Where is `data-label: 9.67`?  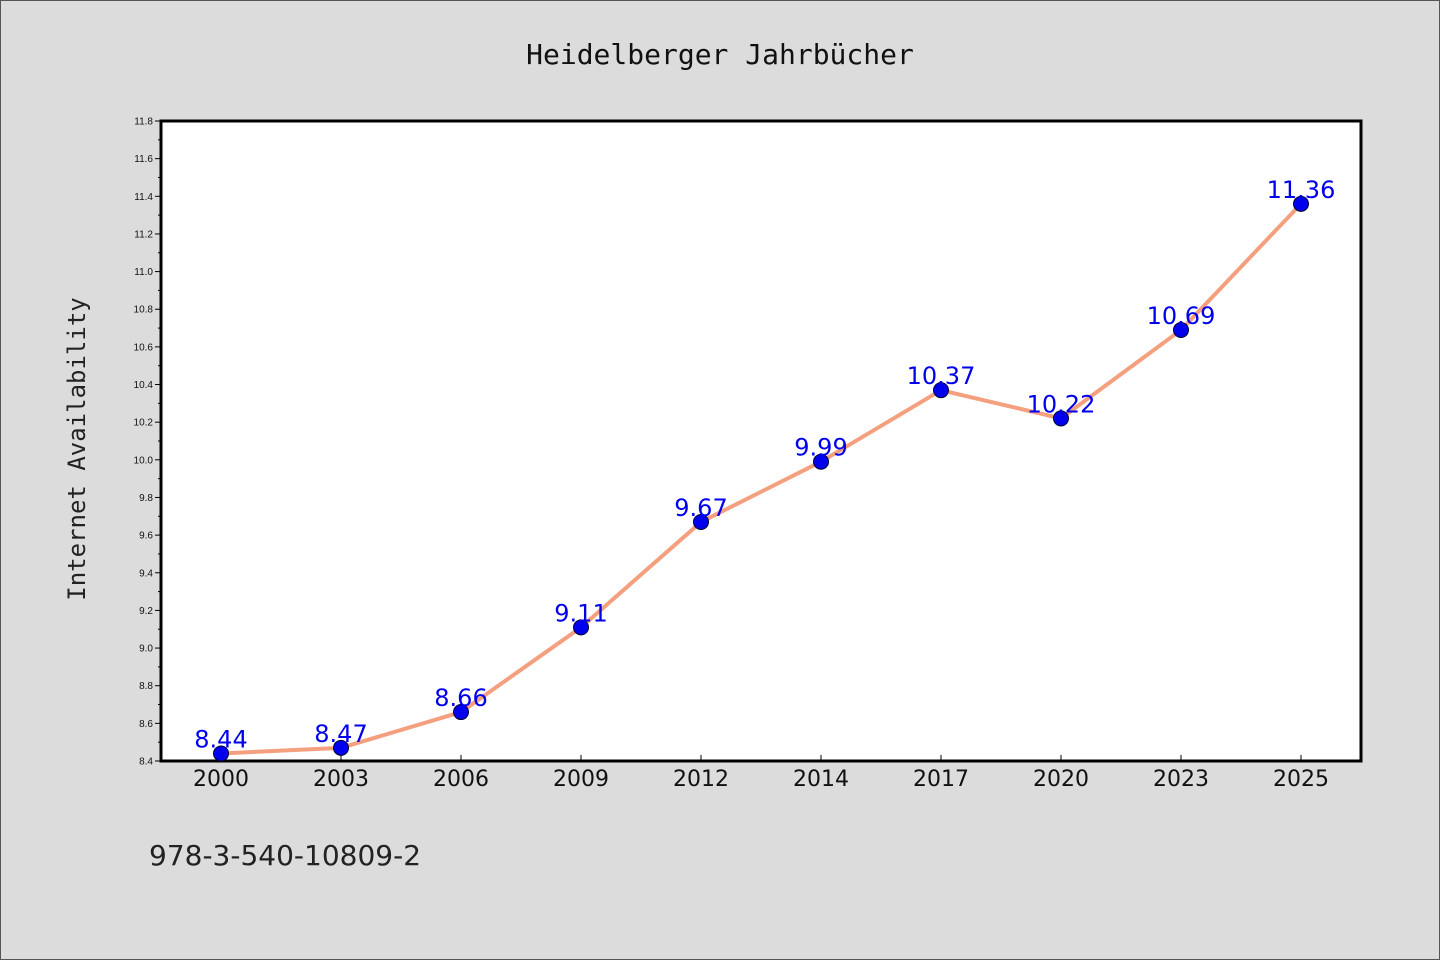 data-label: 9.67 is located at coordinates (700, 508).